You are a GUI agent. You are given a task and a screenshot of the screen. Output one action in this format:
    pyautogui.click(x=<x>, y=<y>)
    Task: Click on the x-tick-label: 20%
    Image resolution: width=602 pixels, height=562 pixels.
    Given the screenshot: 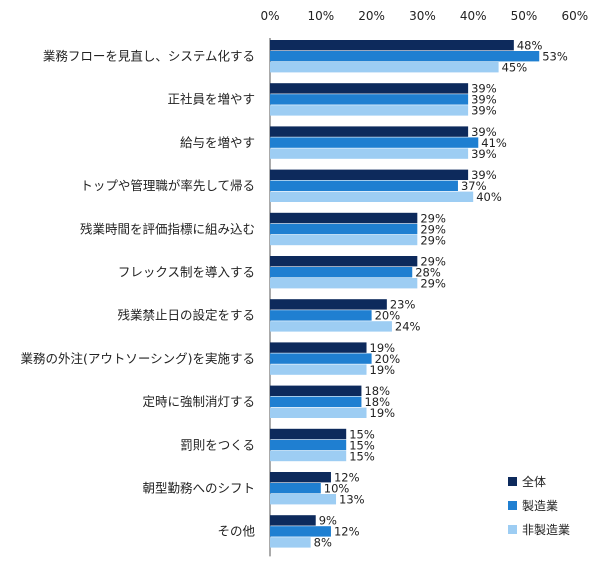 What is the action you would take?
    pyautogui.click(x=371, y=16)
    